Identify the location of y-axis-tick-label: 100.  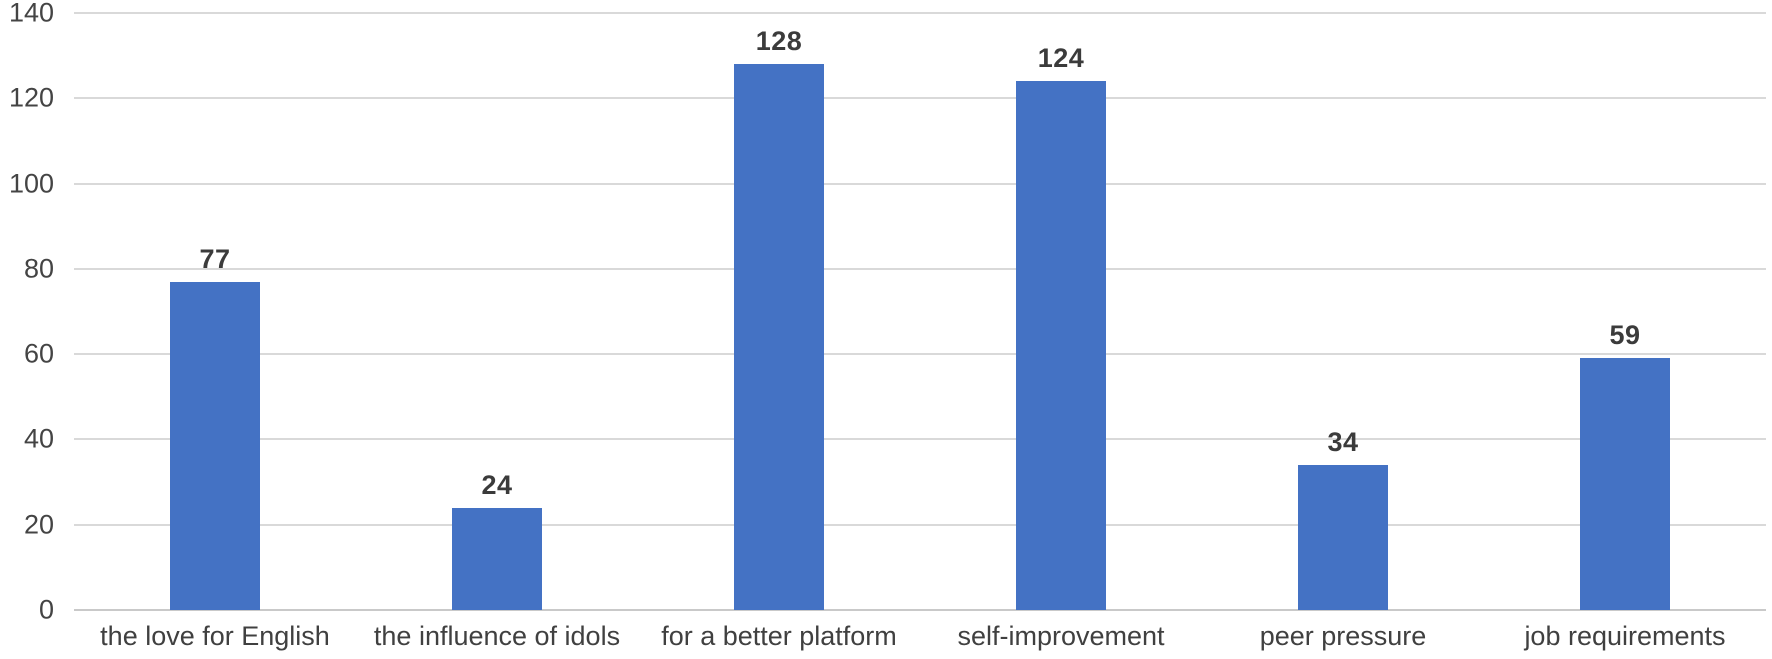
(31, 183).